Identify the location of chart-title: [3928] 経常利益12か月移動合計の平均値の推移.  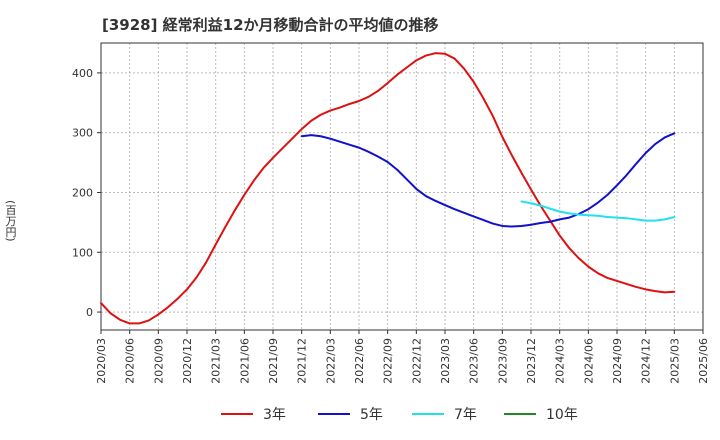
(270, 25).